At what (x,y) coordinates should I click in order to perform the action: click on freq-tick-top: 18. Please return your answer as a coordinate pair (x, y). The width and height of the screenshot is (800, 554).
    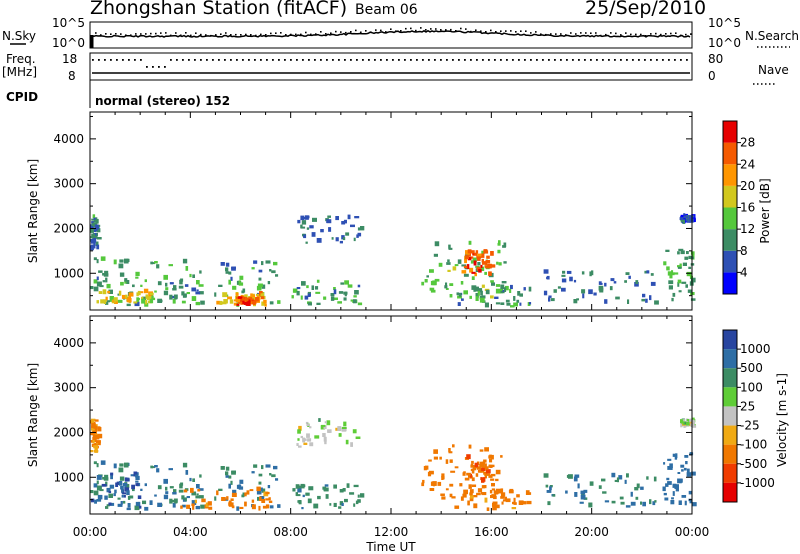
    Looking at the image, I should click on (69, 59).